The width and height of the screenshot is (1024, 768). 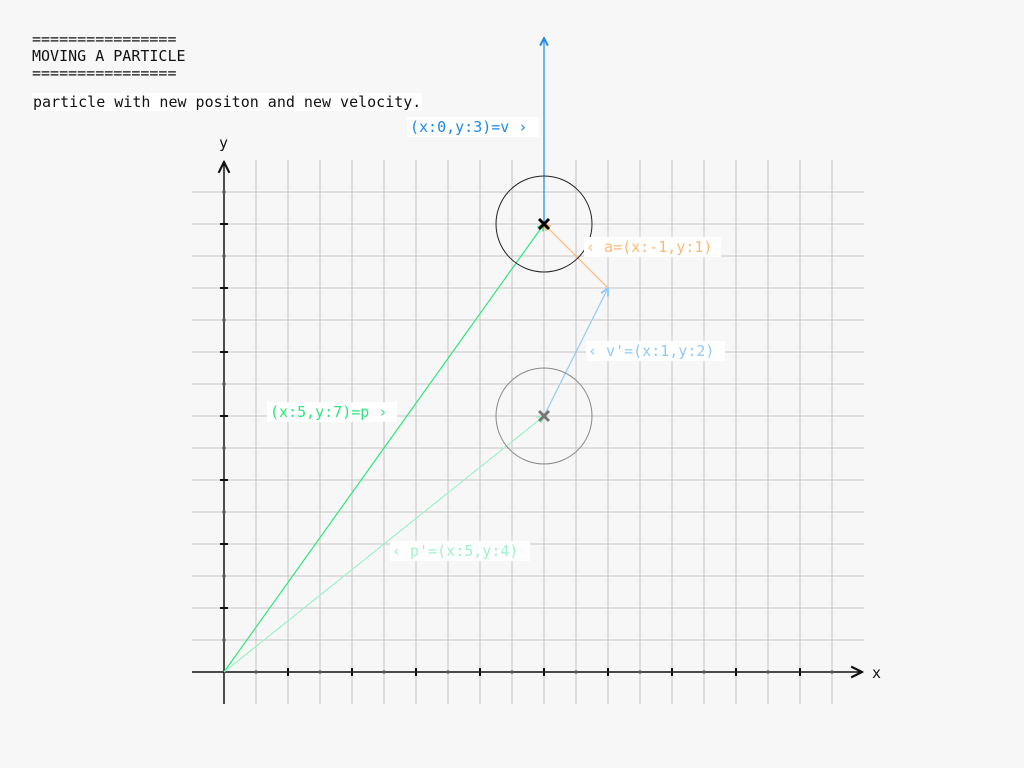 I want to click on label-p: (x:5,y:7)=p ›, so click(x=328, y=412).